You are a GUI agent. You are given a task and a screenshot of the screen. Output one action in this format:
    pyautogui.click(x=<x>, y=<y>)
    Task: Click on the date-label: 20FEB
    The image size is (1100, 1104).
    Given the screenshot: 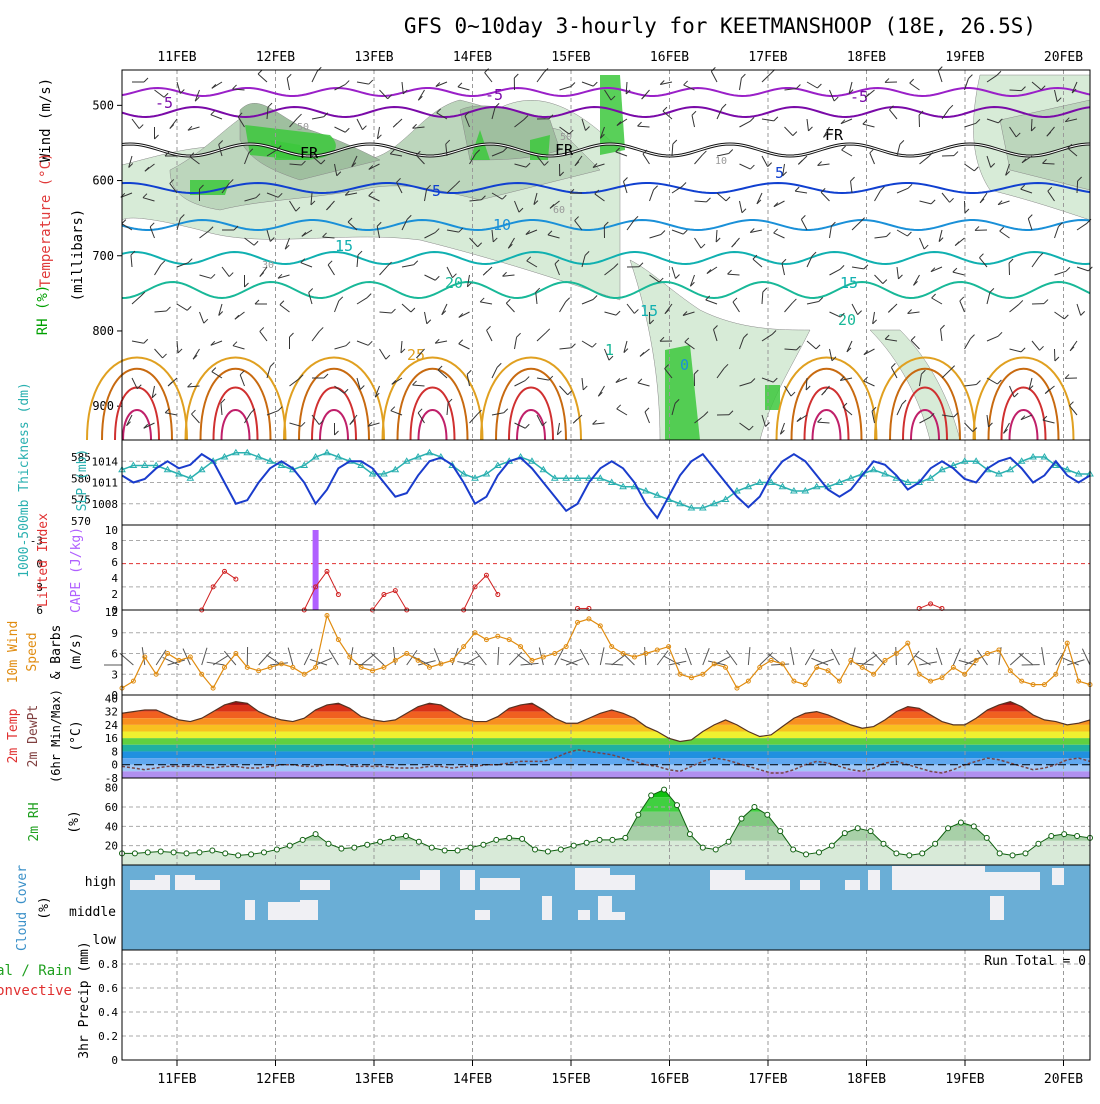 What is the action you would take?
    pyautogui.click(x=1063, y=1079)
    